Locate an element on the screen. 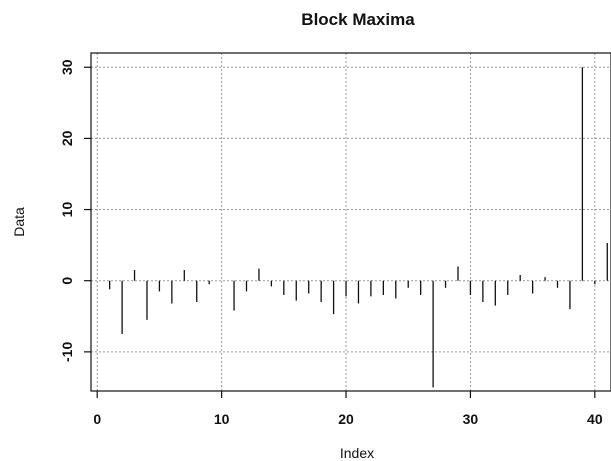 The image size is (611, 461). y-tick-label: 0 is located at coordinates (67, 281).